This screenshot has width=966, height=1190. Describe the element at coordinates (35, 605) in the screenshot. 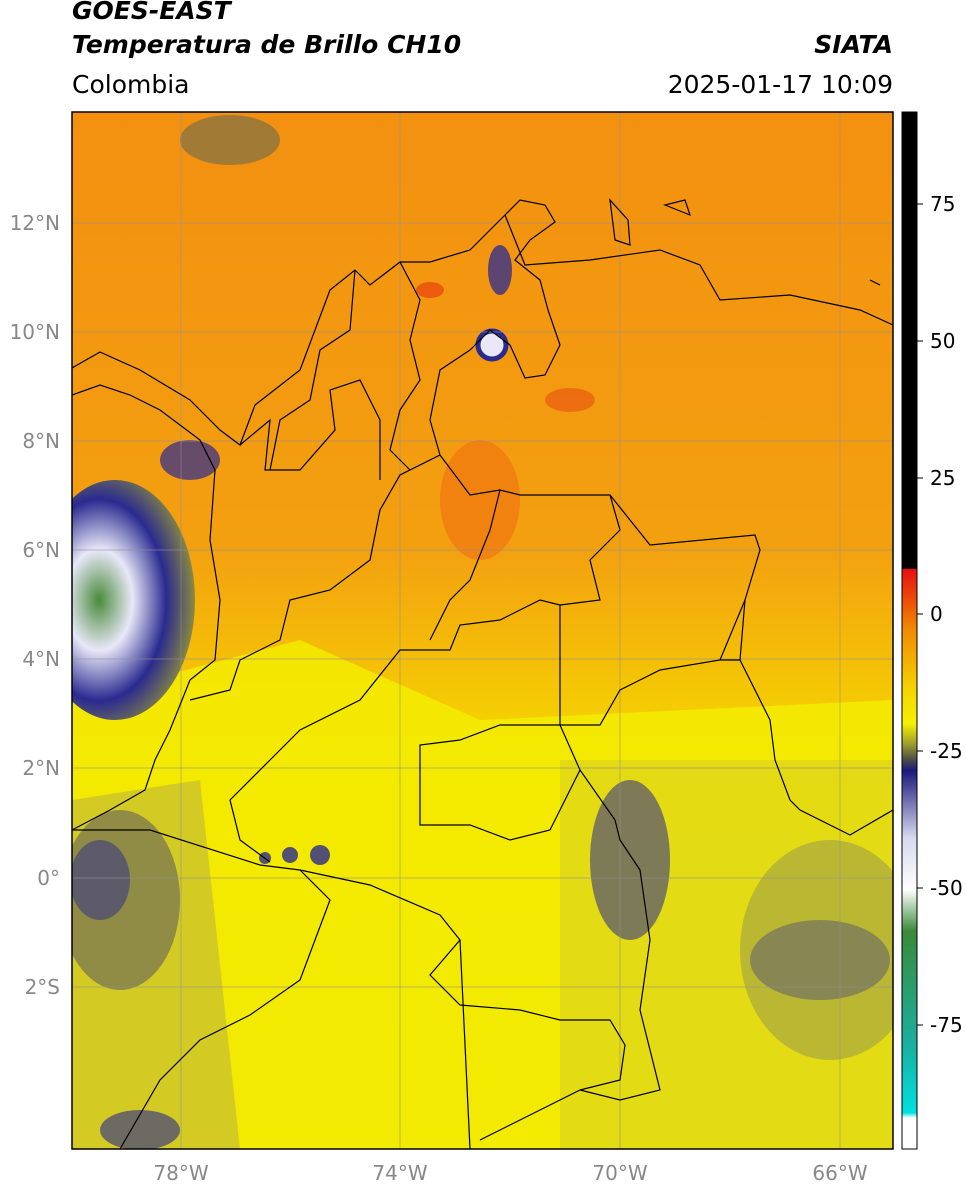

I see `lat-axis: 12°N 10°N 8°N 6°N 4°N 2°N 0° 2°S` at that location.